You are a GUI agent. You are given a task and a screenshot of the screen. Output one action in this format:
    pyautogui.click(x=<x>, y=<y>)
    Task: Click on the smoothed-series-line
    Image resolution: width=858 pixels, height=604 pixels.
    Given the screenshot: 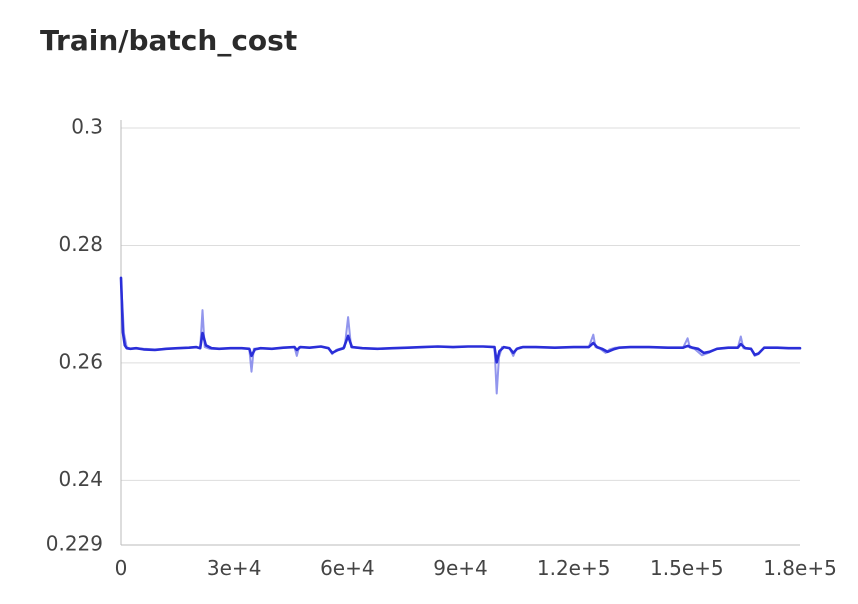 What is the action you would take?
    pyautogui.click(x=460, y=320)
    